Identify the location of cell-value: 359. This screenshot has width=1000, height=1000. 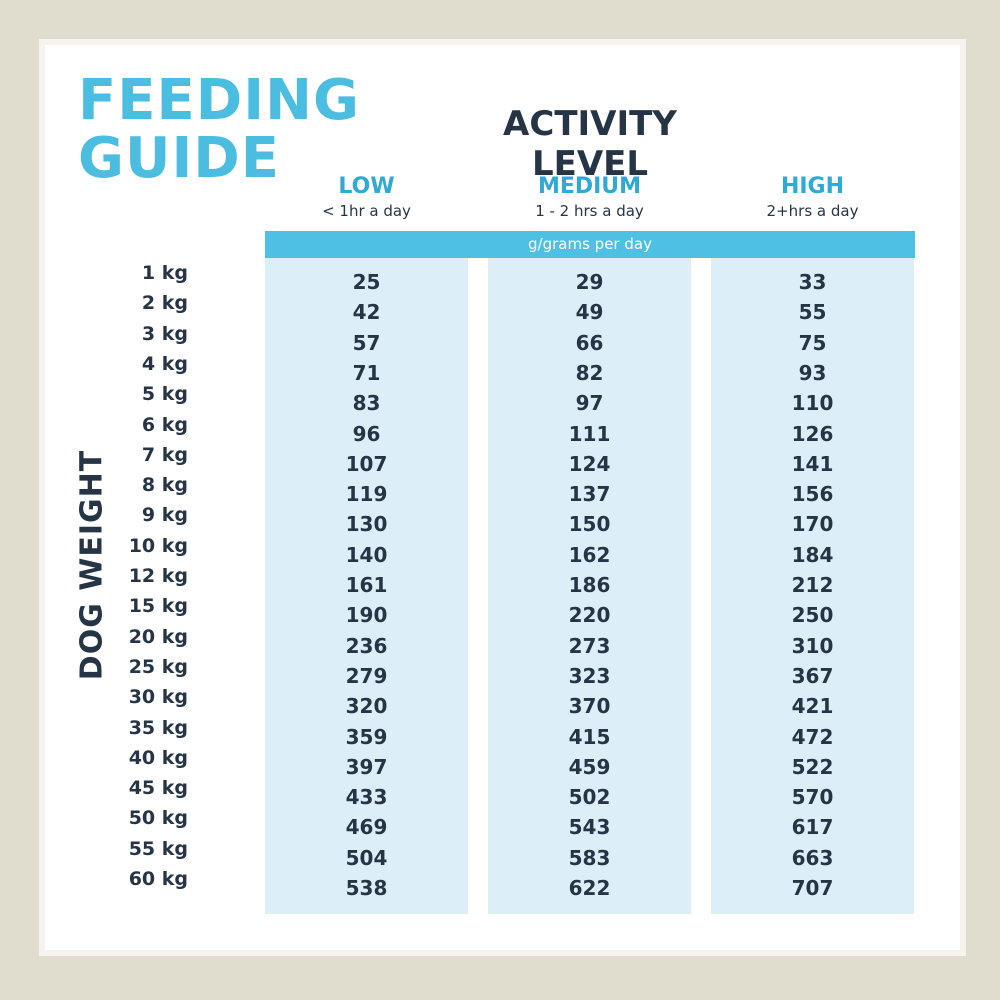
(366, 736).